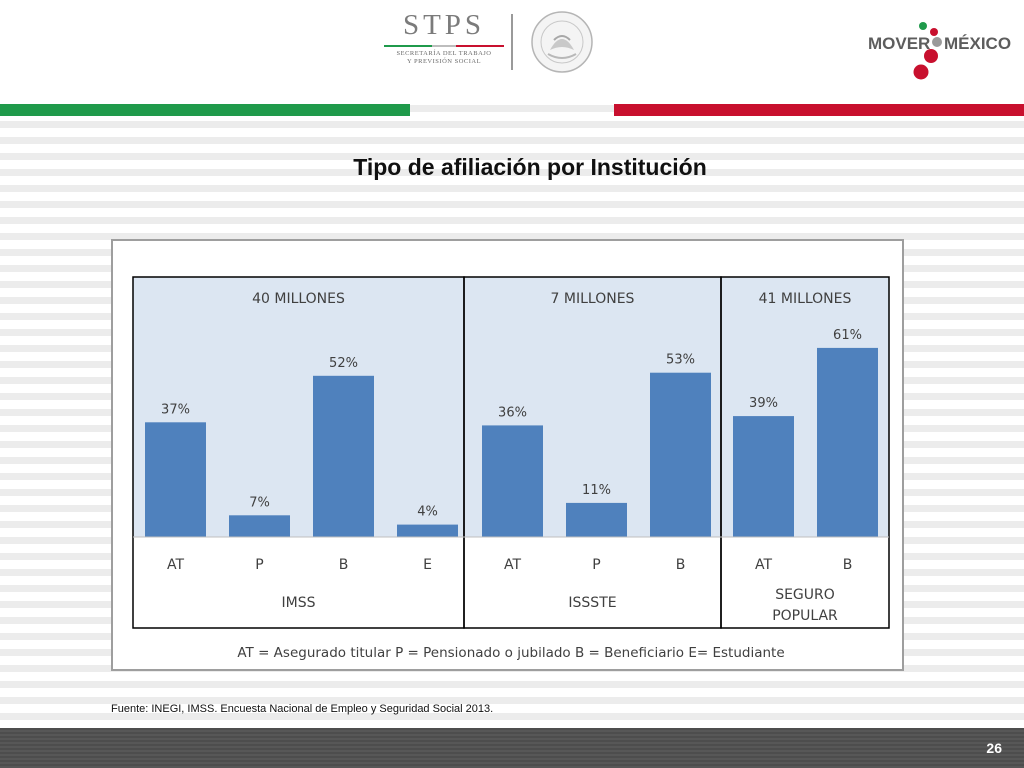 The height and width of the screenshot is (768, 1024). What do you see at coordinates (205, 110) in the screenshot?
I see `header-stripe-green` at bounding box center [205, 110].